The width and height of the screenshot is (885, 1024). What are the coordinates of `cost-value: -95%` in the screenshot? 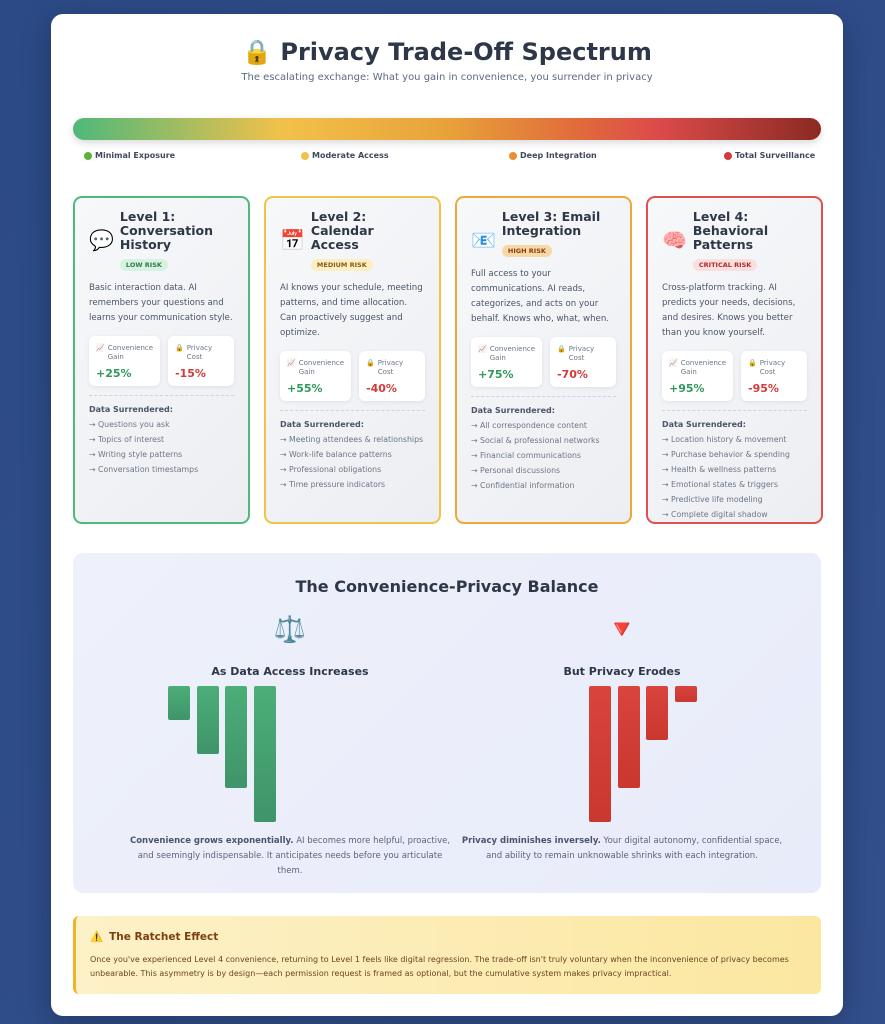 It's located at (763, 388).